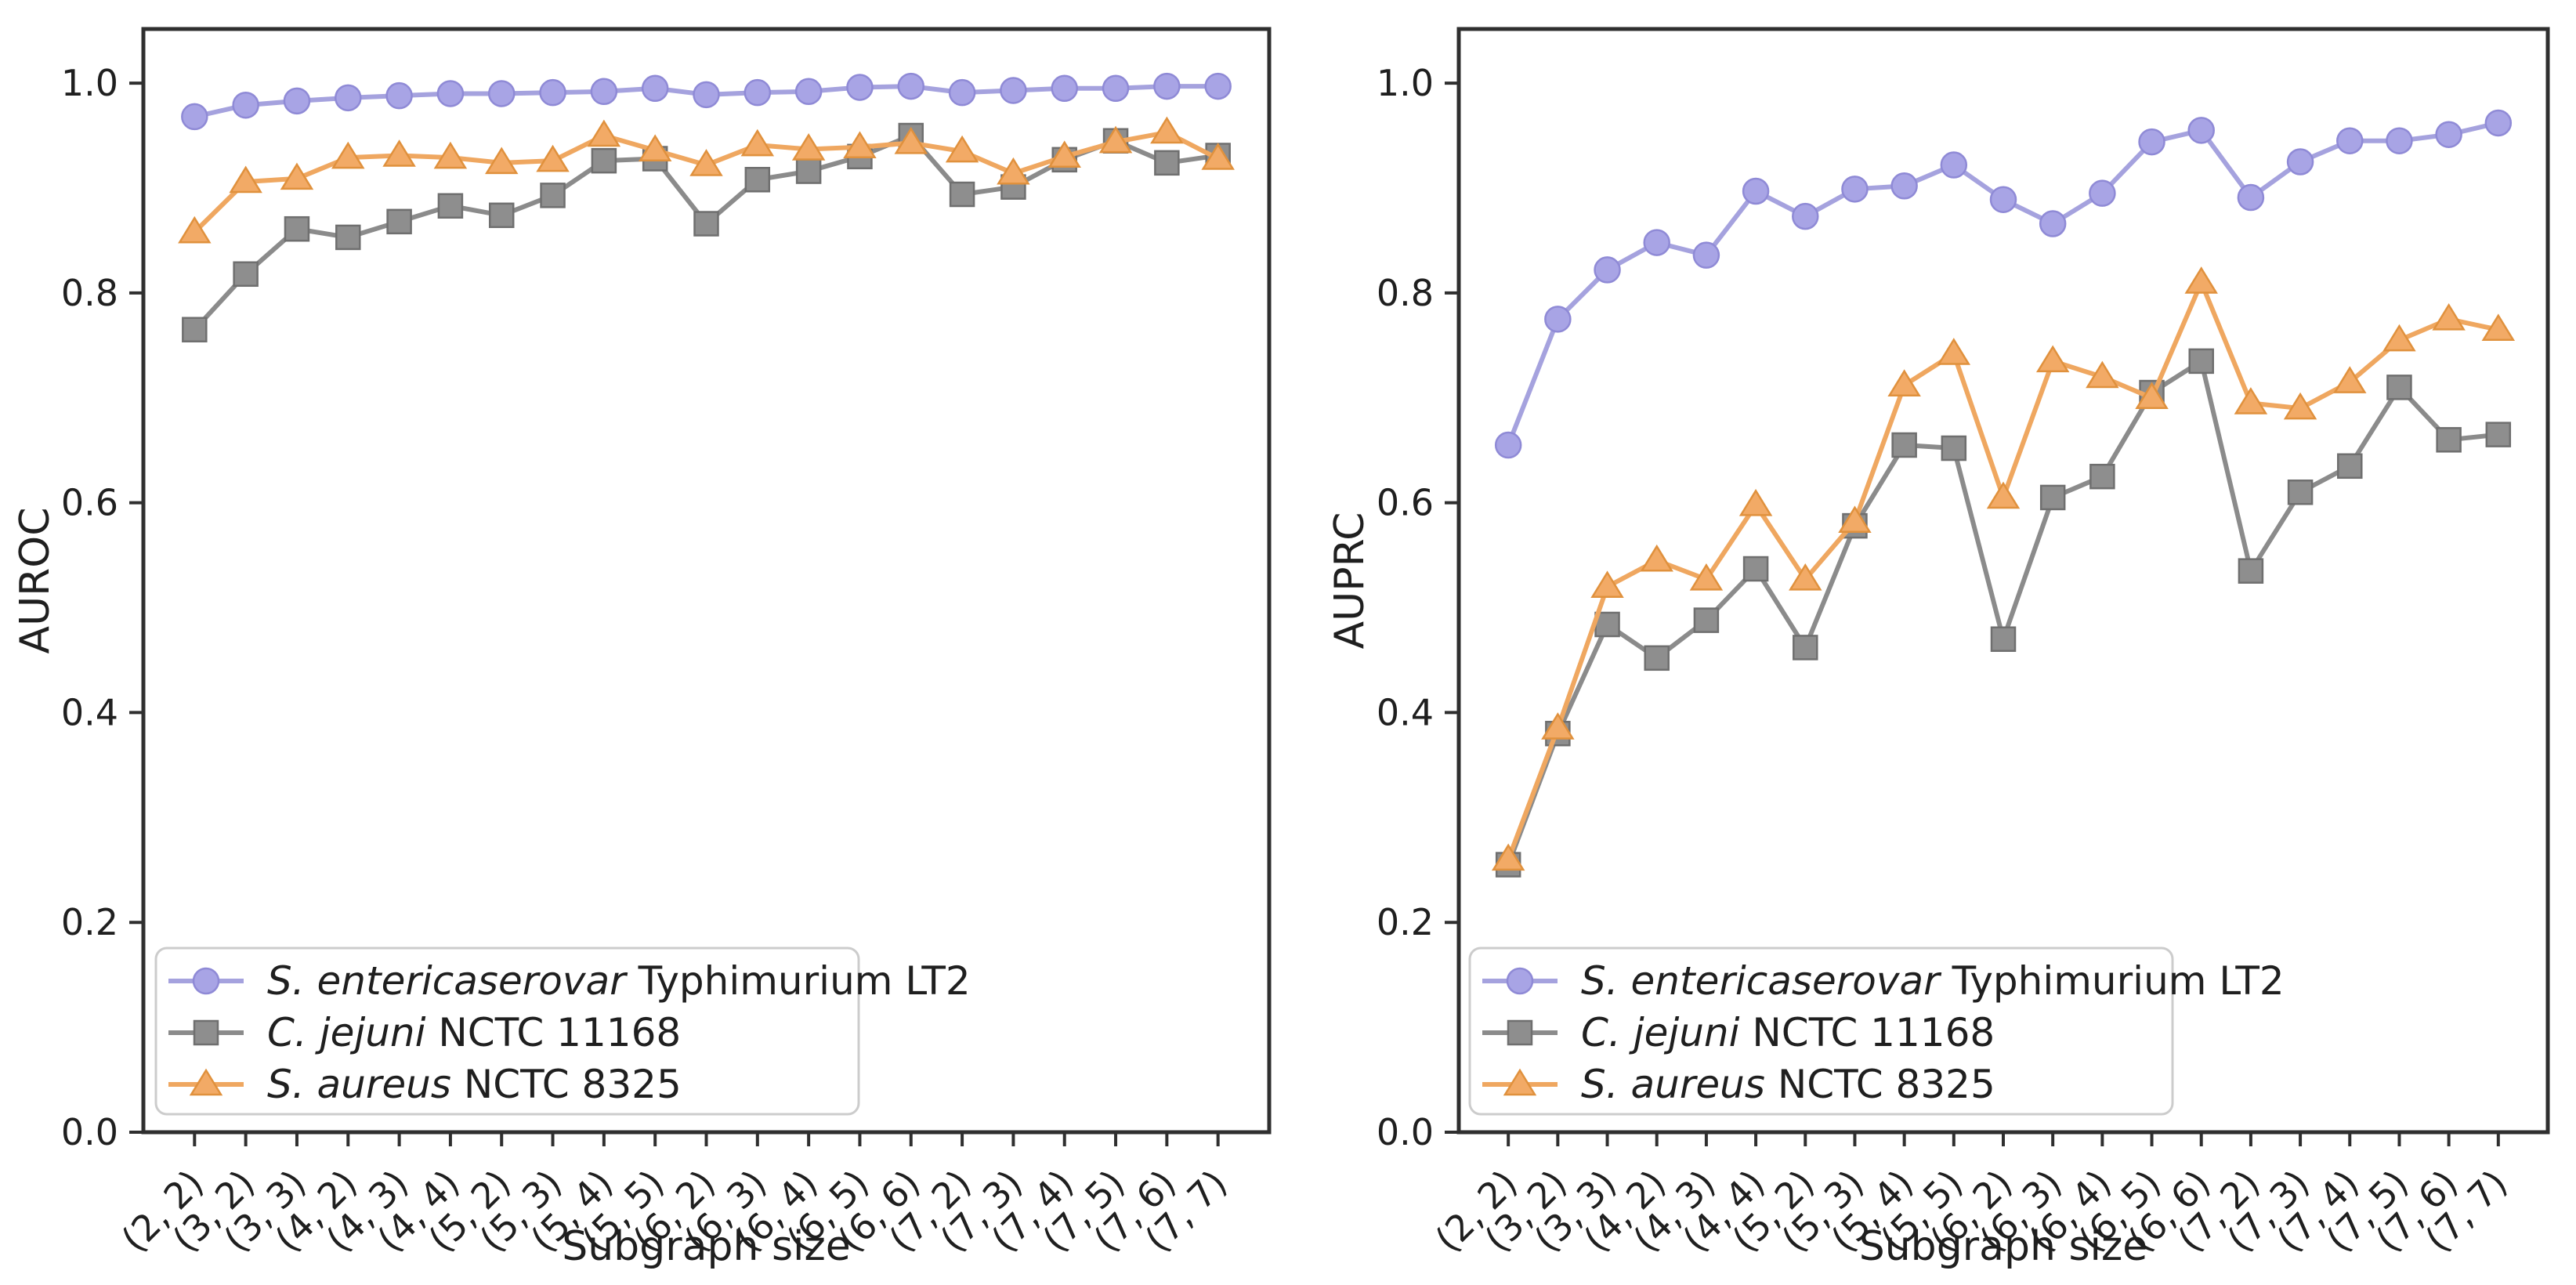 The image size is (2576, 1285). I want to click on auprc-ytick-label: 0.0, so click(1405, 1132).